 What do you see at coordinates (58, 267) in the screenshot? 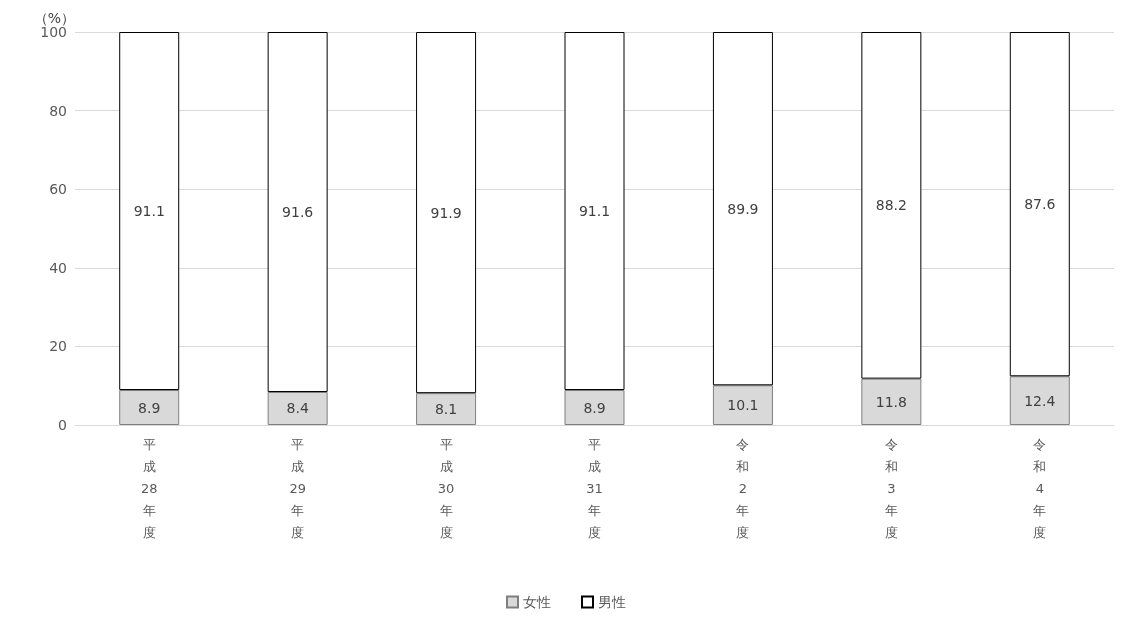
I see `y-tick-label: 40` at bounding box center [58, 267].